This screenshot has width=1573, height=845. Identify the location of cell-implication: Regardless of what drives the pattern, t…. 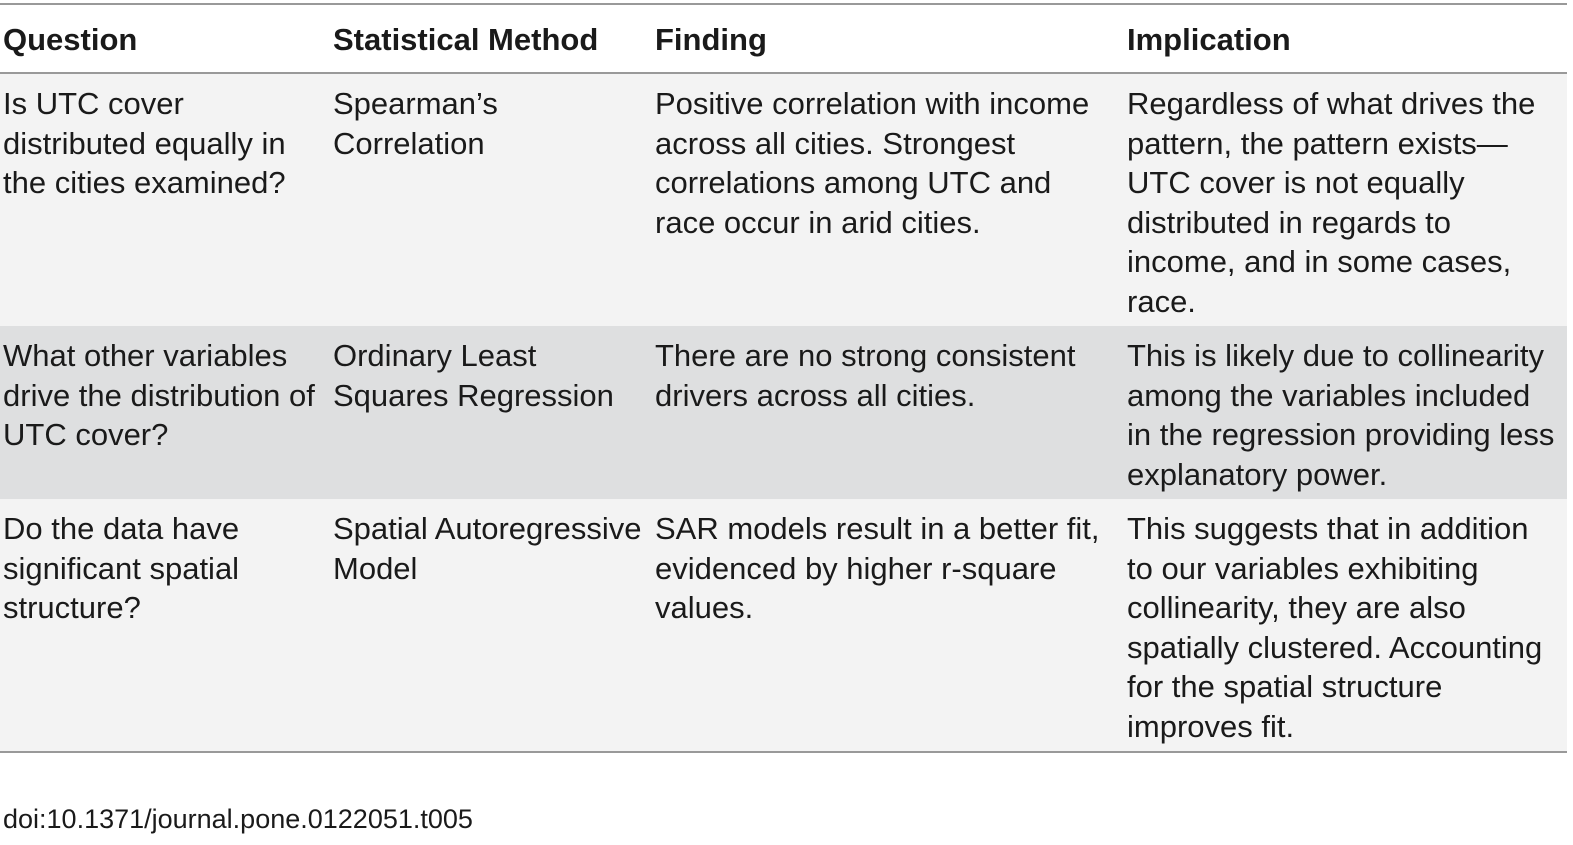
(1345, 199).